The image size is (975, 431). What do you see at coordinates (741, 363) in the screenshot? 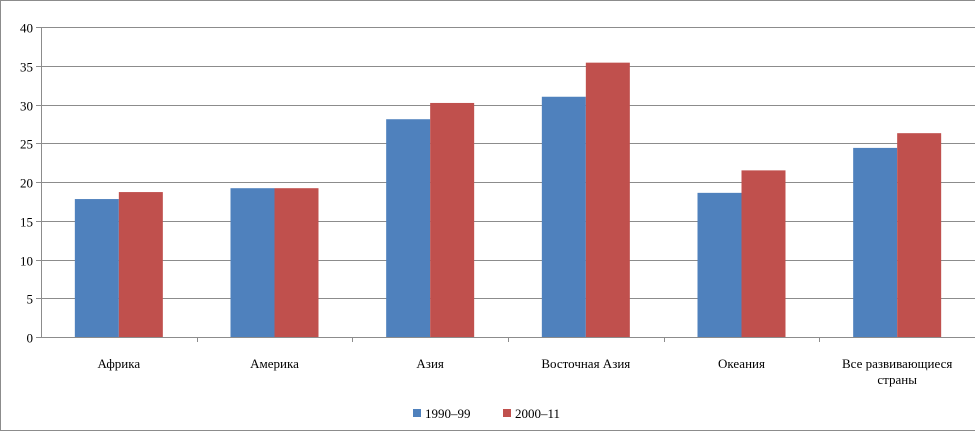
I see `category-label: Океания` at bounding box center [741, 363].